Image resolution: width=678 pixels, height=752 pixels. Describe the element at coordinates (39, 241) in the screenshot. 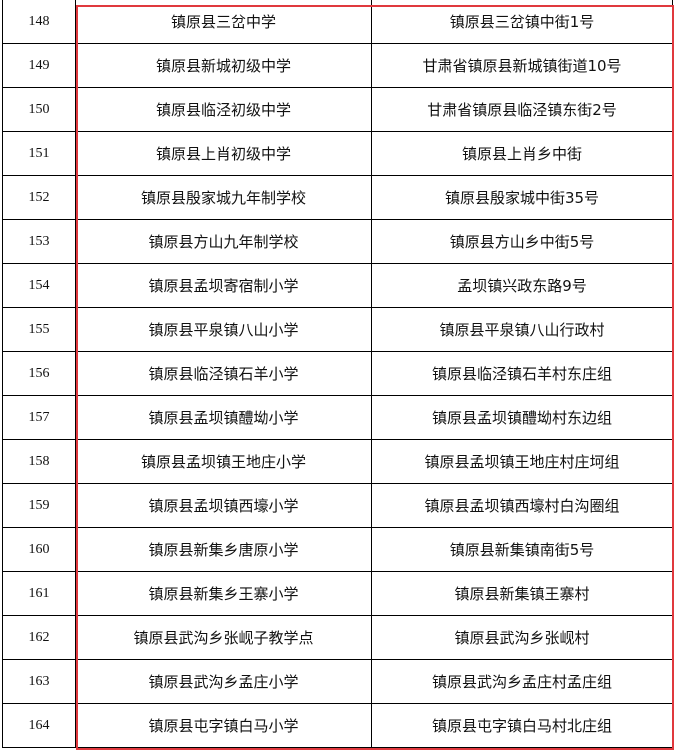

I see `row-number: 153` at that location.